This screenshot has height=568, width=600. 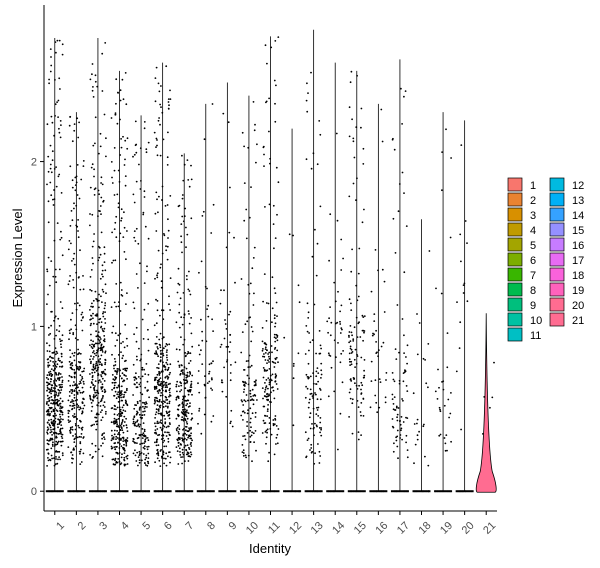 What do you see at coordinates (295, 528) in the screenshot?
I see `x-tick-label: 12` at bounding box center [295, 528].